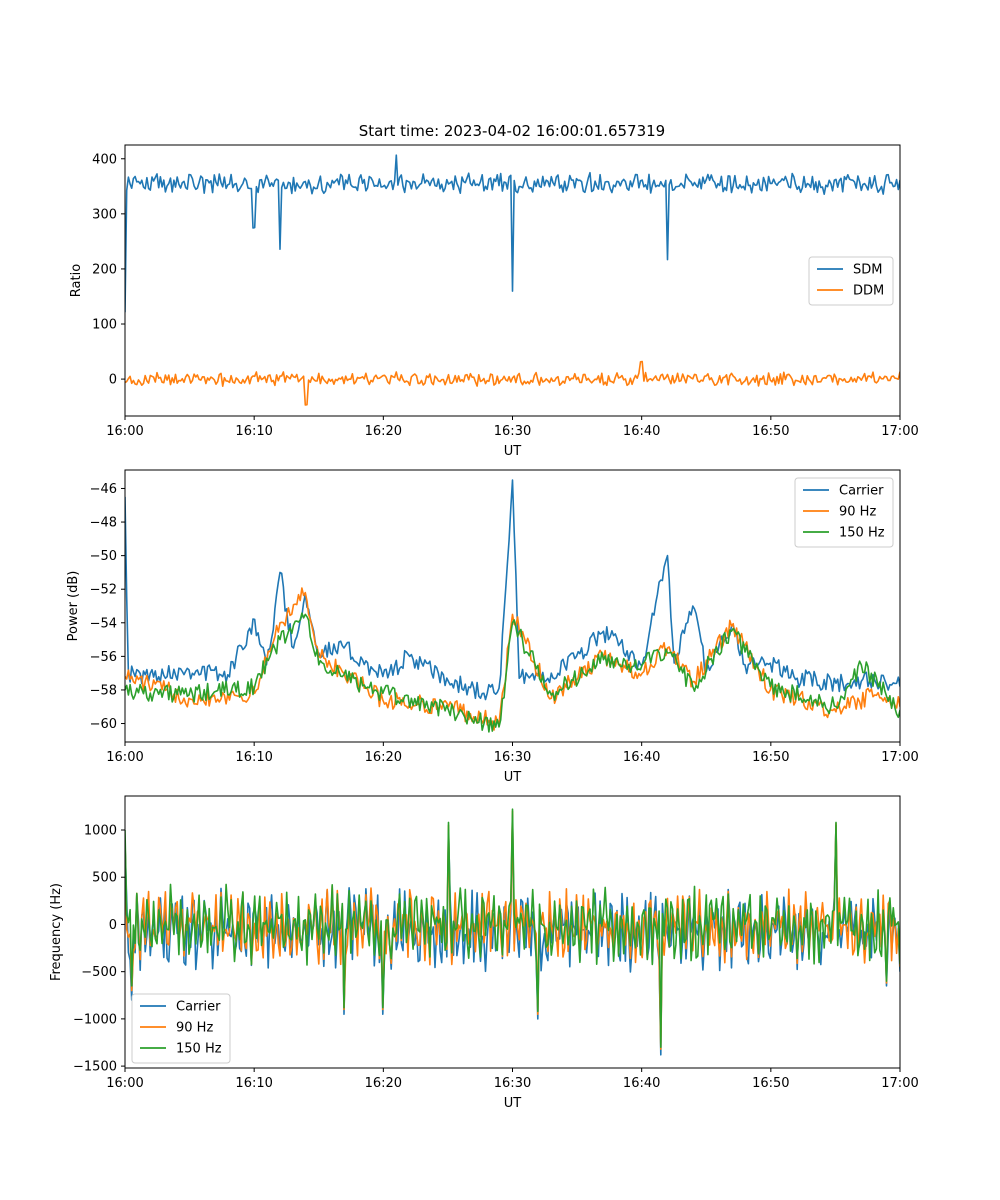 This screenshot has height=1200, width=1000. I want to click on y-tick-label: 400, so click(104, 159).